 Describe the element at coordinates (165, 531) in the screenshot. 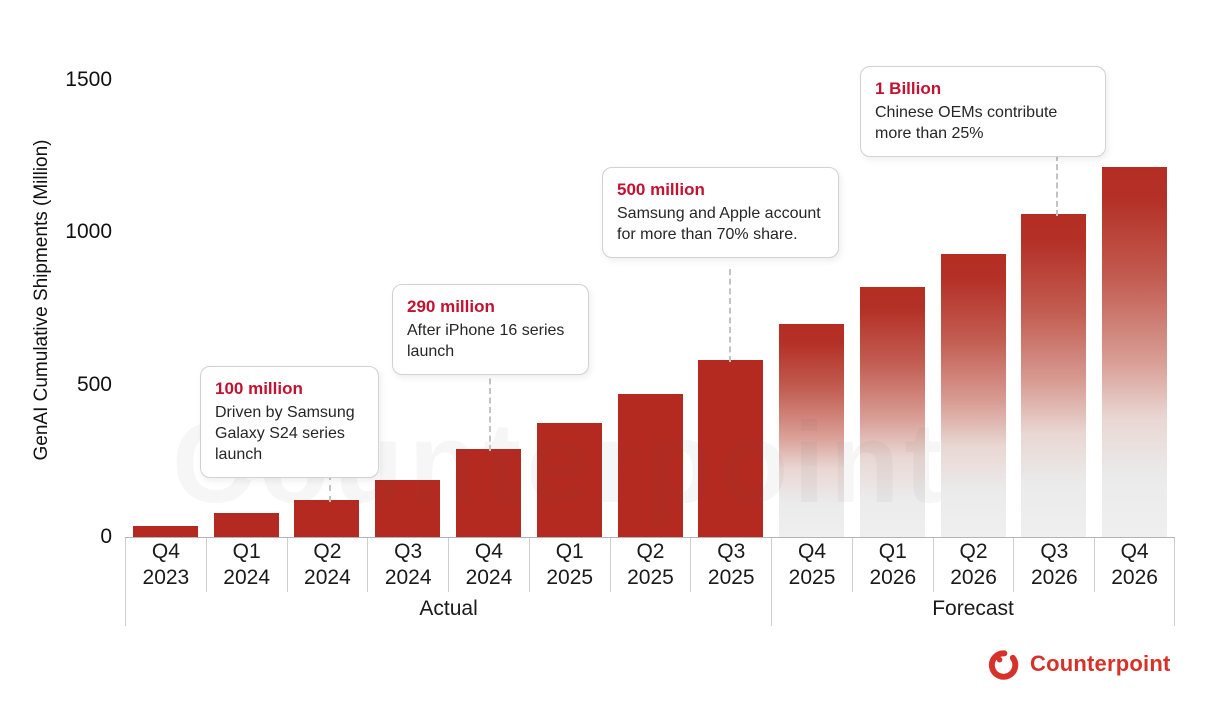

I see `bar-q4-2023` at that location.